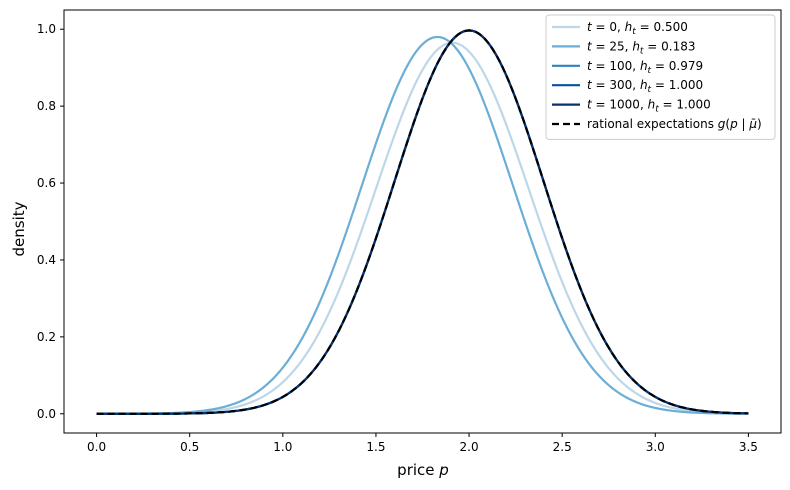  I want to click on legend-label-4: t = 300, ht = 1.000, so click(645, 86).